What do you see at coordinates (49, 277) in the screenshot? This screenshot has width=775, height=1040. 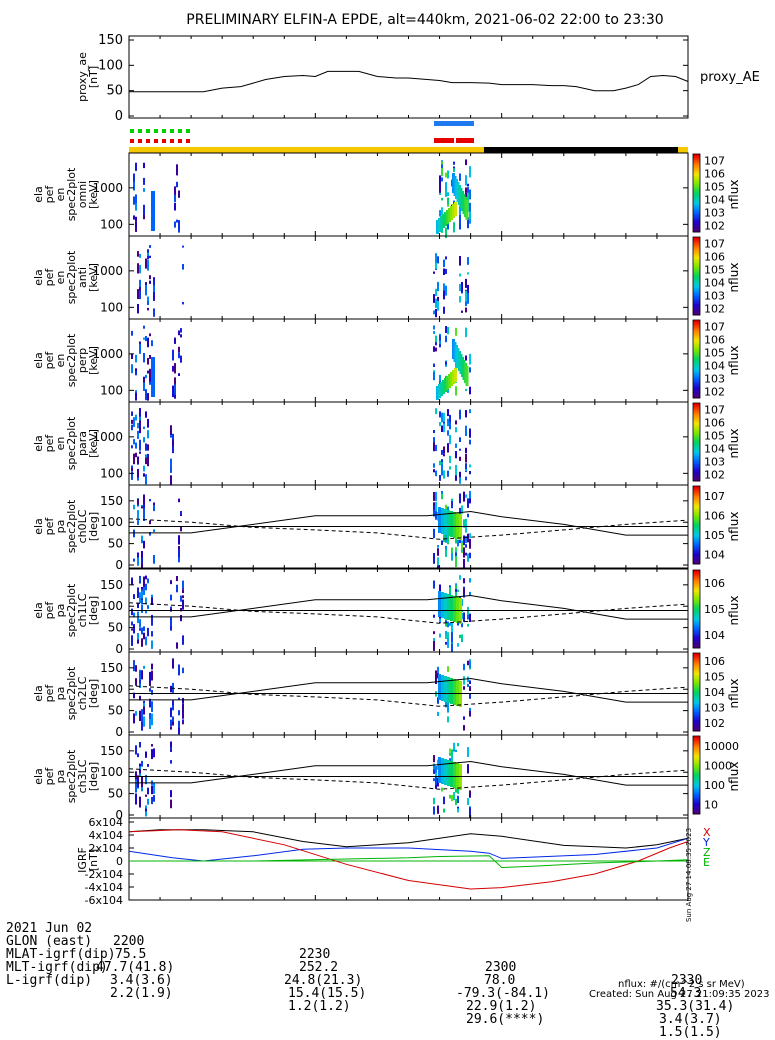 I see `y-axis-label: pef` at bounding box center [49, 277].